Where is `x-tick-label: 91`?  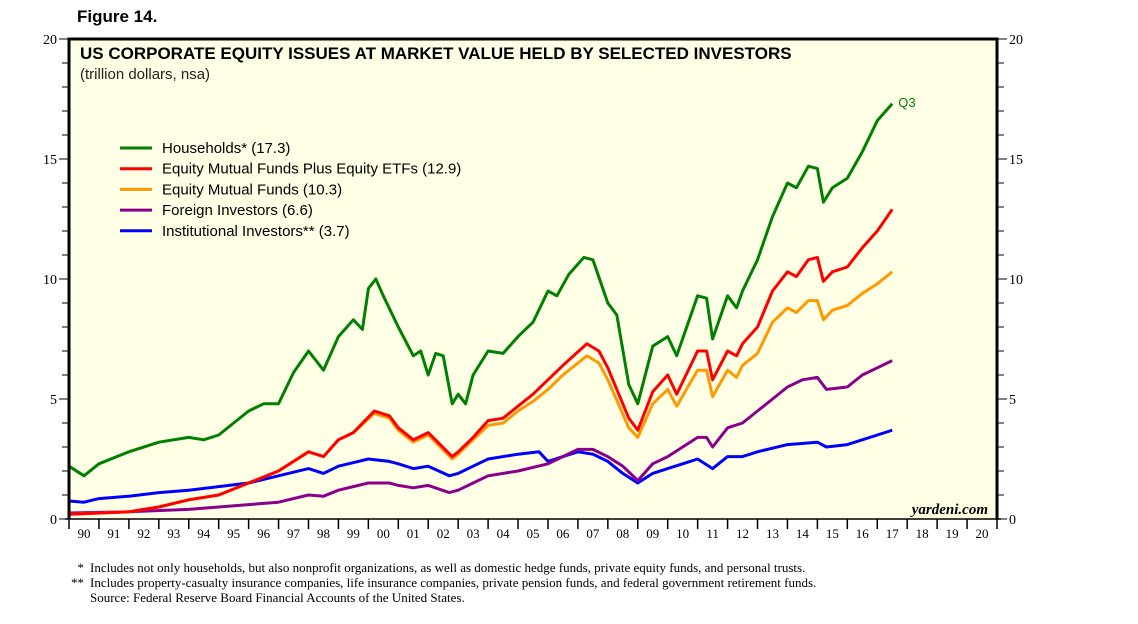
x-tick-label: 91 is located at coordinates (113, 533).